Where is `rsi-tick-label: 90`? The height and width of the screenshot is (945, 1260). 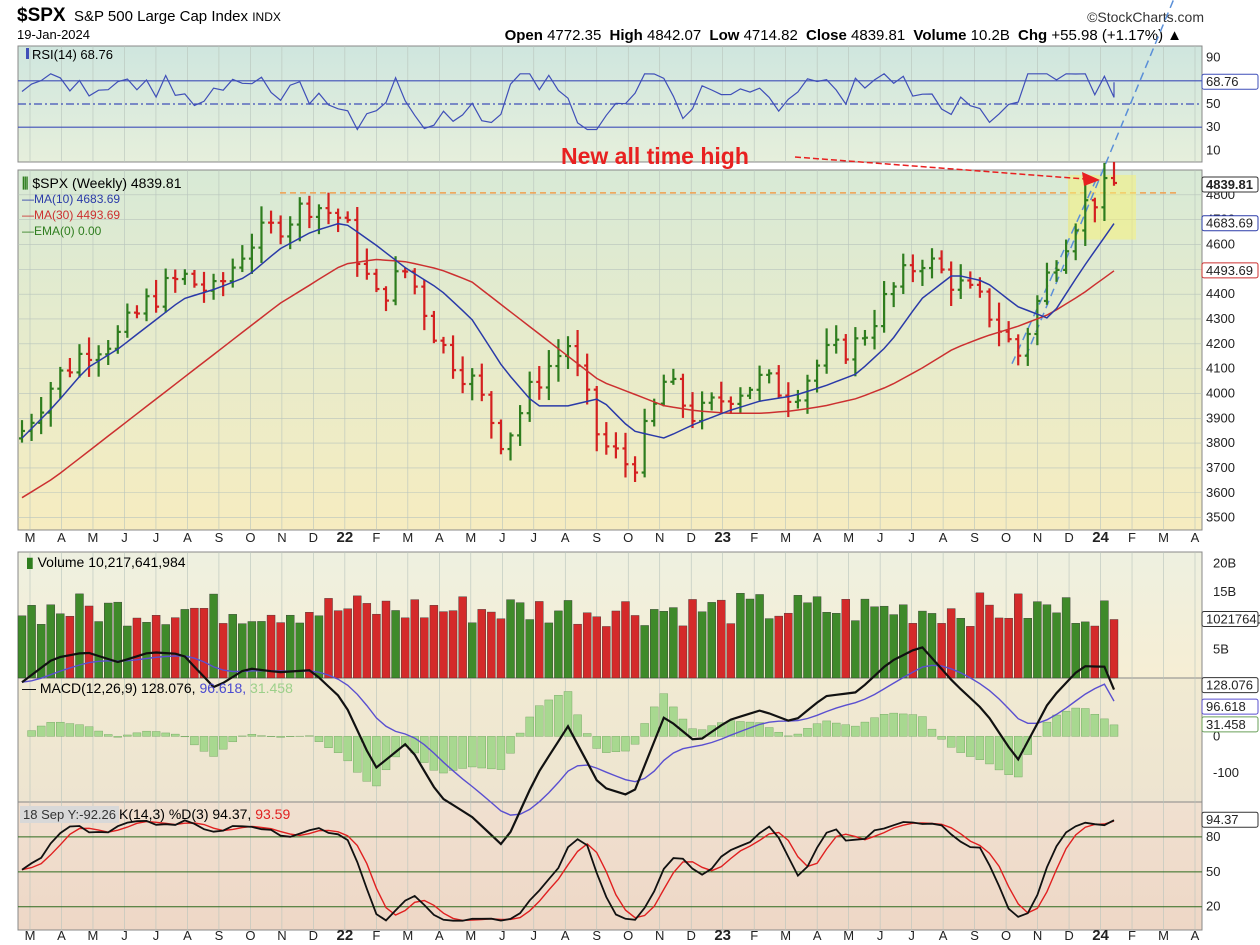
rsi-tick-label: 90 is located at coordinates (1213, 57).